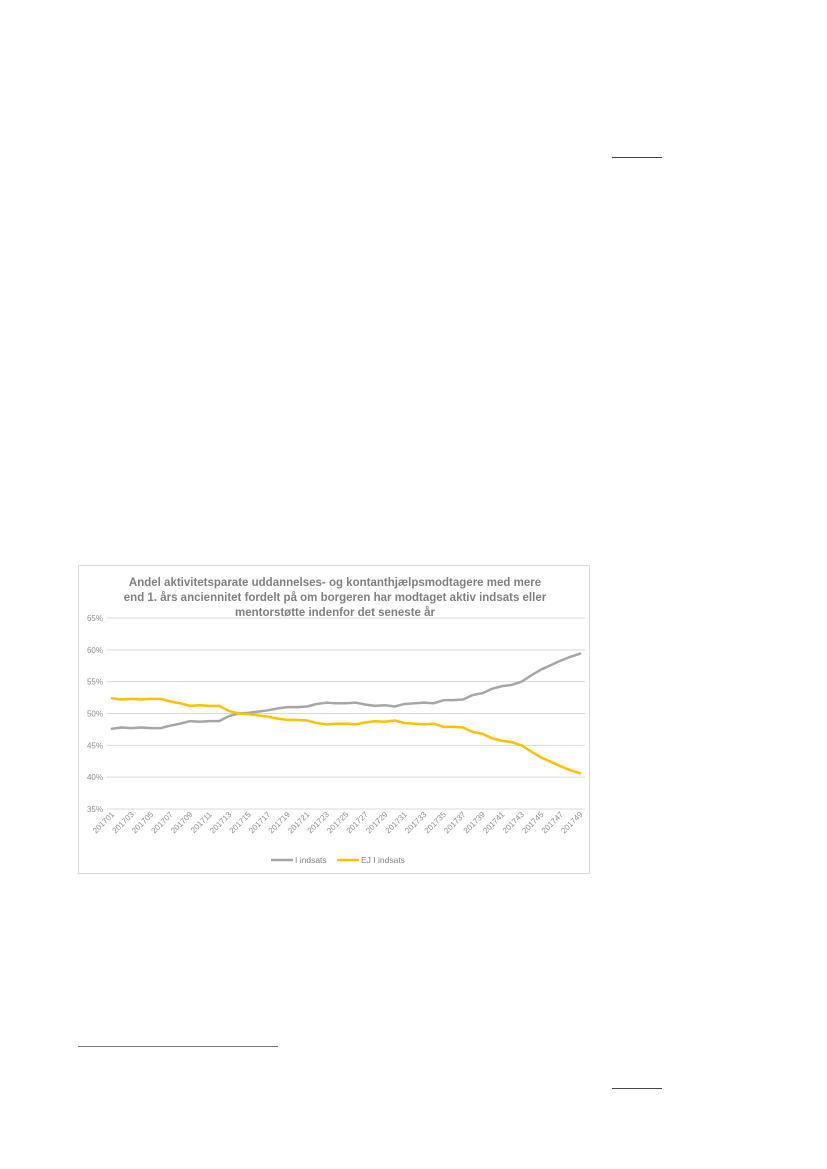 The height and width of the screenshot is (1169, 827). What do you see at coordinates (311, 860) in the screenshot?
I see `legend-label-i-indsats: I indsats` at bounding box center [311, 860].